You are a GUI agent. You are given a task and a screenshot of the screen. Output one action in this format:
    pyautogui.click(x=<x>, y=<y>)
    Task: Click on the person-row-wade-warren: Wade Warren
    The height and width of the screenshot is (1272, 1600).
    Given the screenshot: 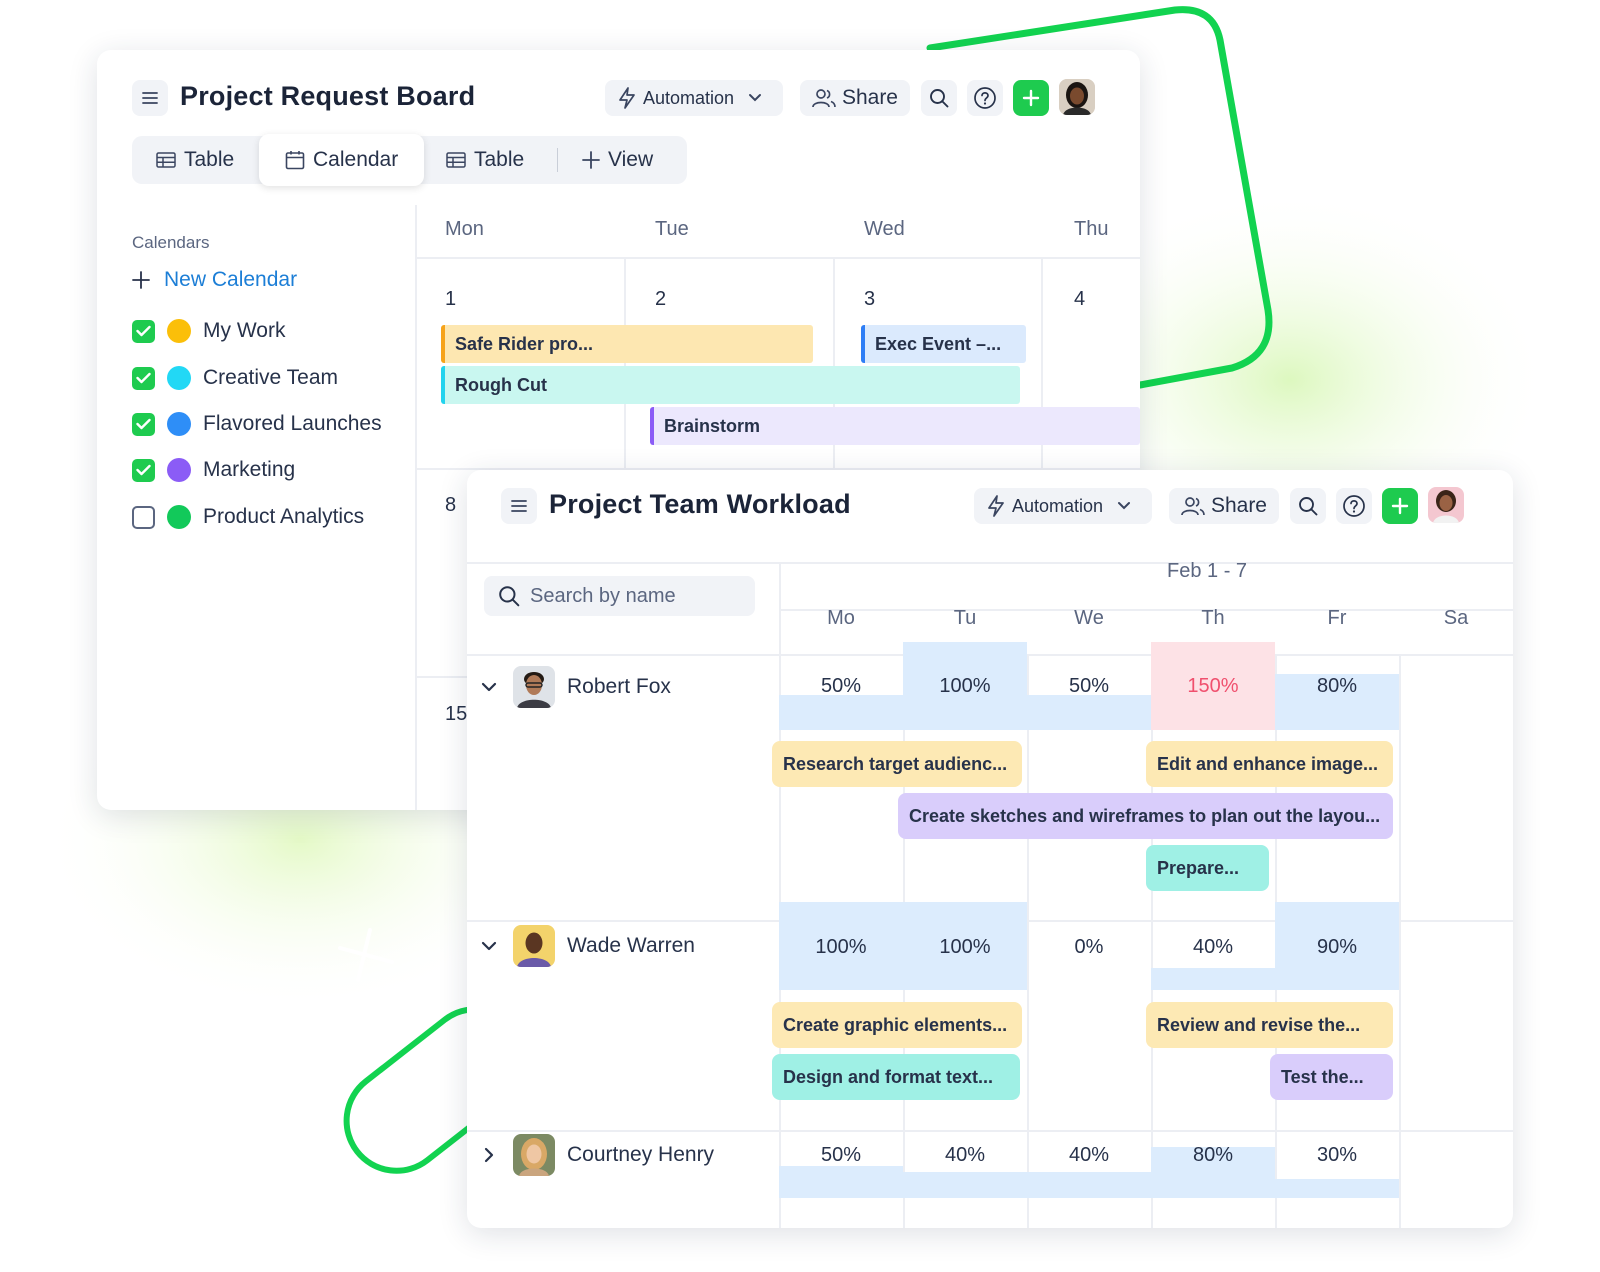 What is the action you would take?
    pyautogui.click(x=587, y=946)
    